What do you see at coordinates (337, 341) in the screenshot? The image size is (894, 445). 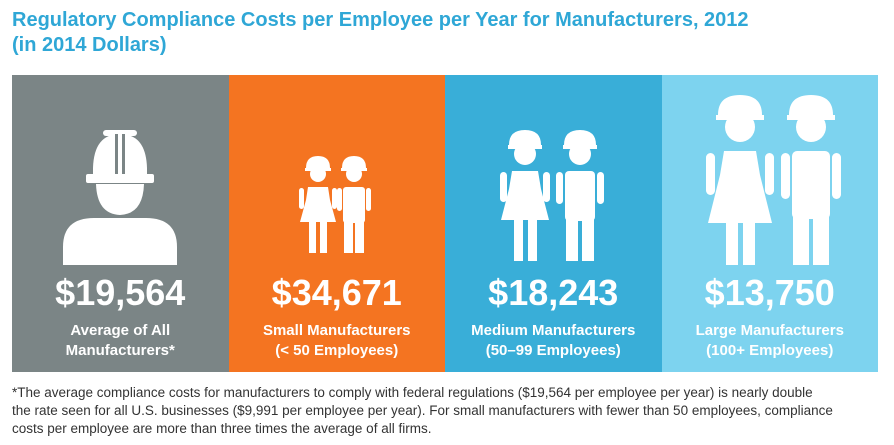 I see `label-small: Small Manufacturers (< 50 Employees)` at bounding box center [337, 341].